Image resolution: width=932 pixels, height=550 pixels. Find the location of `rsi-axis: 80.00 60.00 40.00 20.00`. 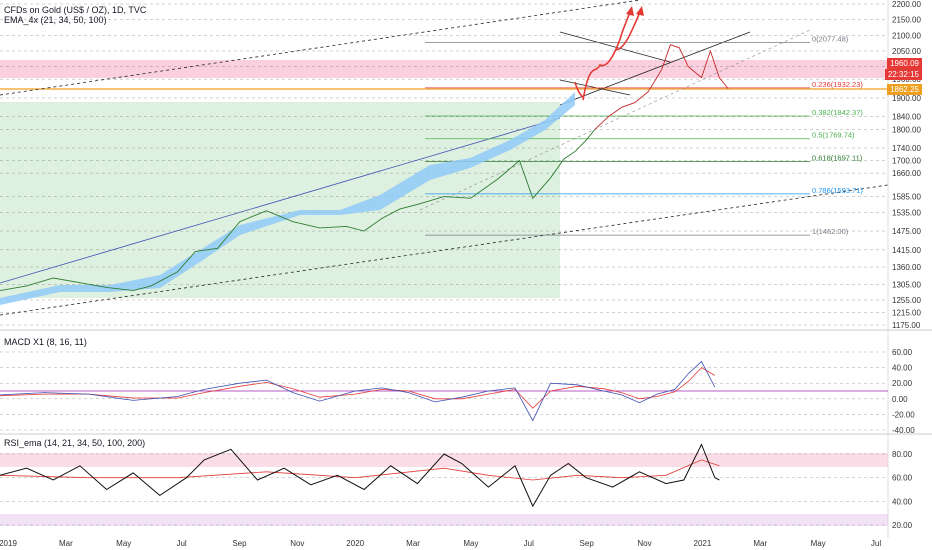

rsi-axis: 80.00 60.00 40.00 20.00 is located at coordinates (902, 490).